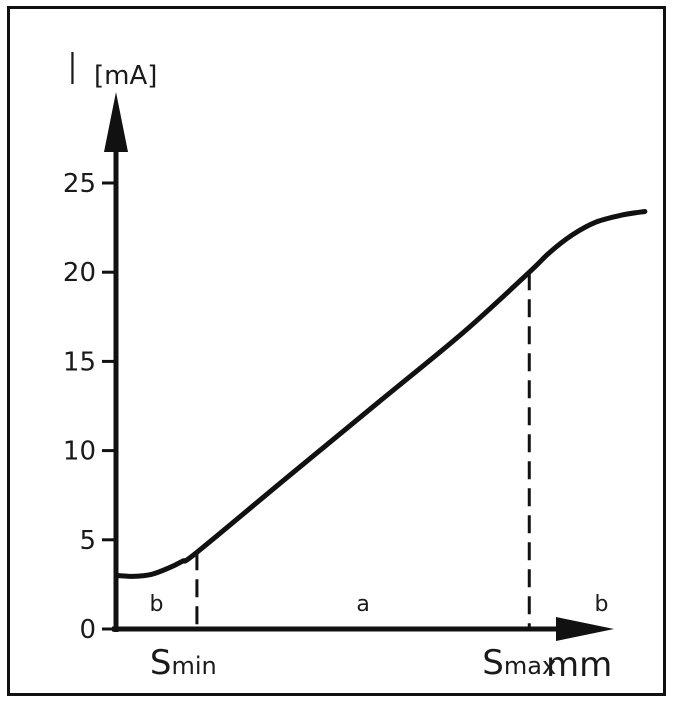  Describe the element at coordinates (116, 122) in the screenshot. I see `y-axis-arrow` at that location.